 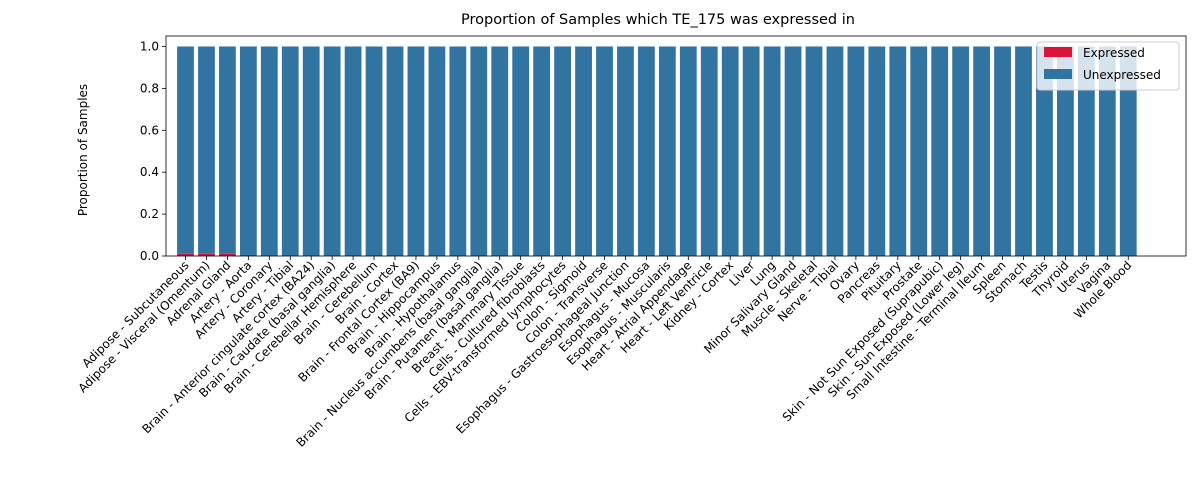 I want to click on legend-box, so click(x=1108, y=66).